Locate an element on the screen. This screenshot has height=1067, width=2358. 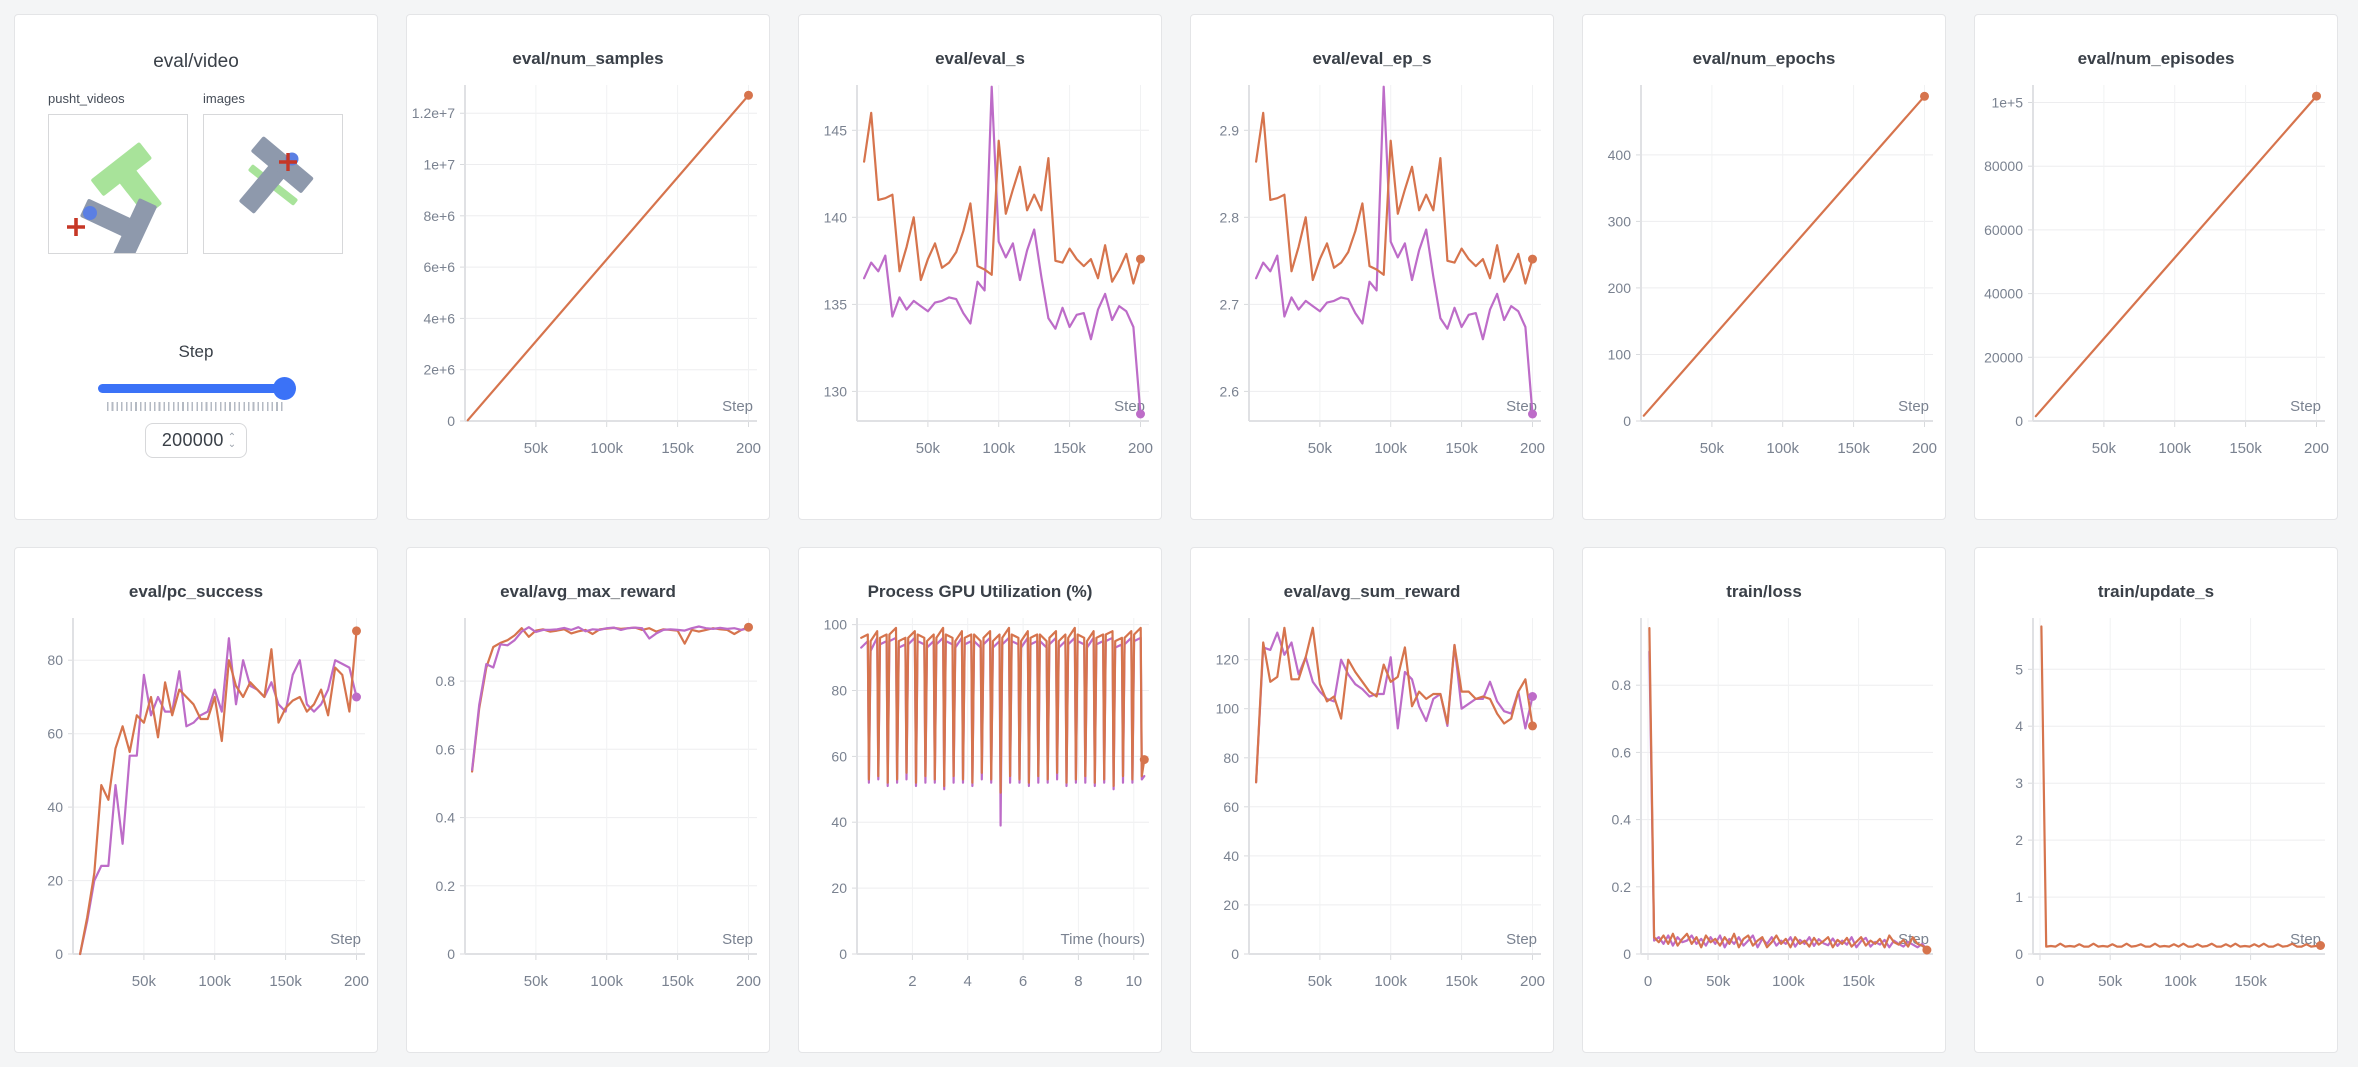
y-tick-label: 0.8 is located at coordinates (1622, 685).